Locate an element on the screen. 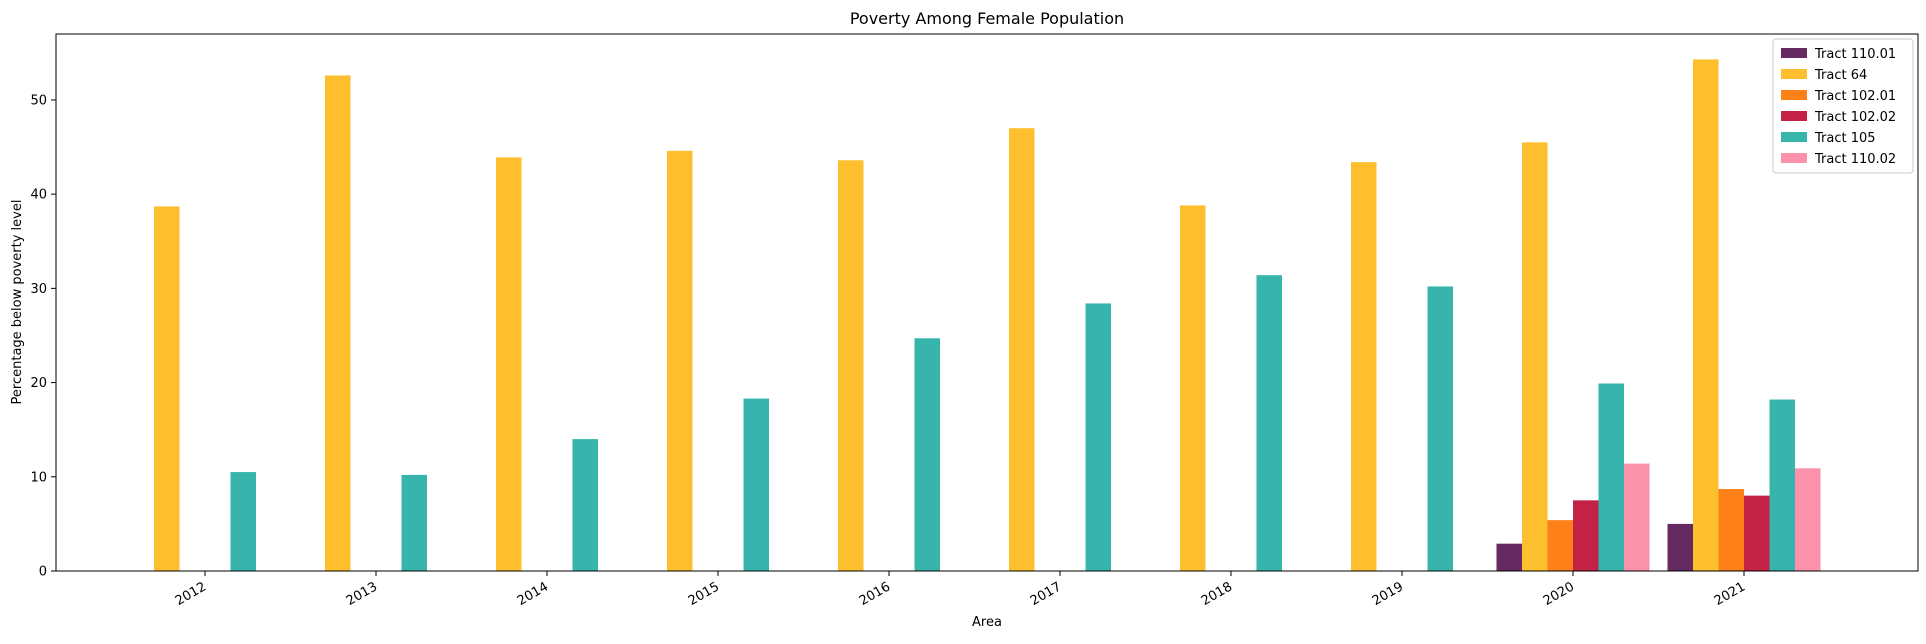  y-tick-label: 20 is located at coordinates (38, 383).